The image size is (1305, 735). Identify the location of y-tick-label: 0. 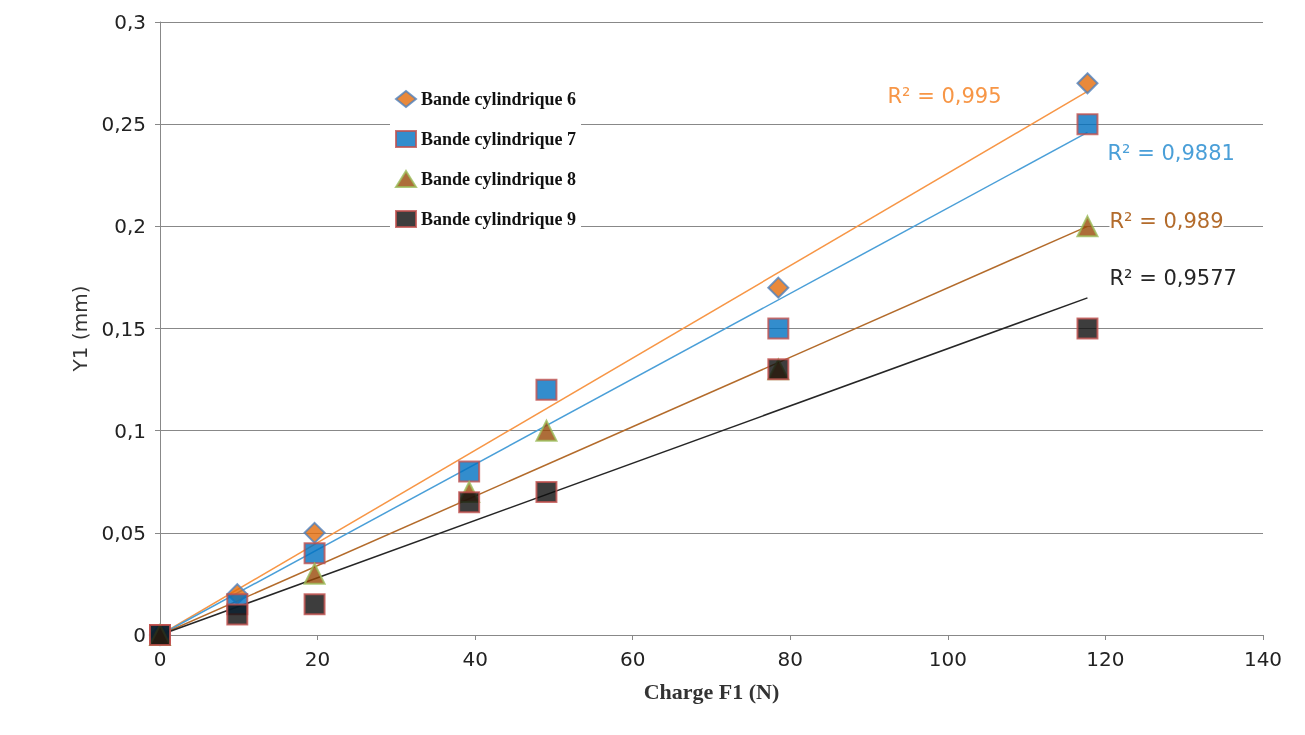
(139, 635).